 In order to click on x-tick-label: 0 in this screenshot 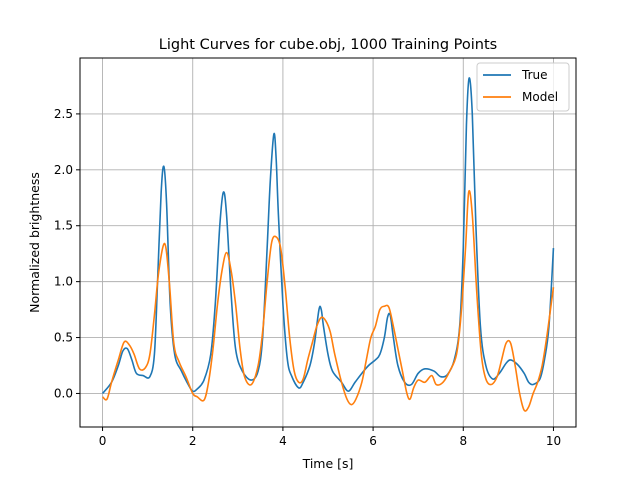, I will do `click(103, 441)`.